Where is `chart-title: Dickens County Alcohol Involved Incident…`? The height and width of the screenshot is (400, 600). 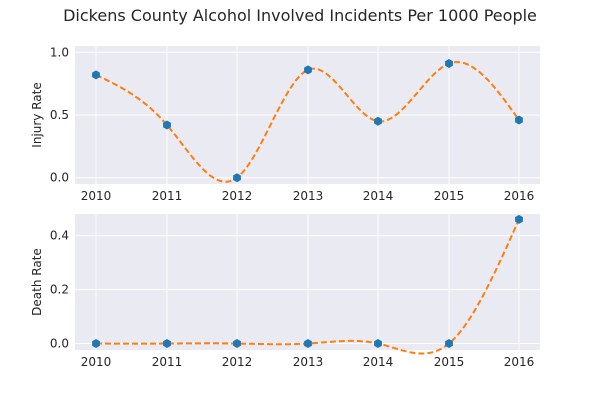 chart-title: Dickens County Alcohol Involved Incident… is located at coordinates (300, 15).